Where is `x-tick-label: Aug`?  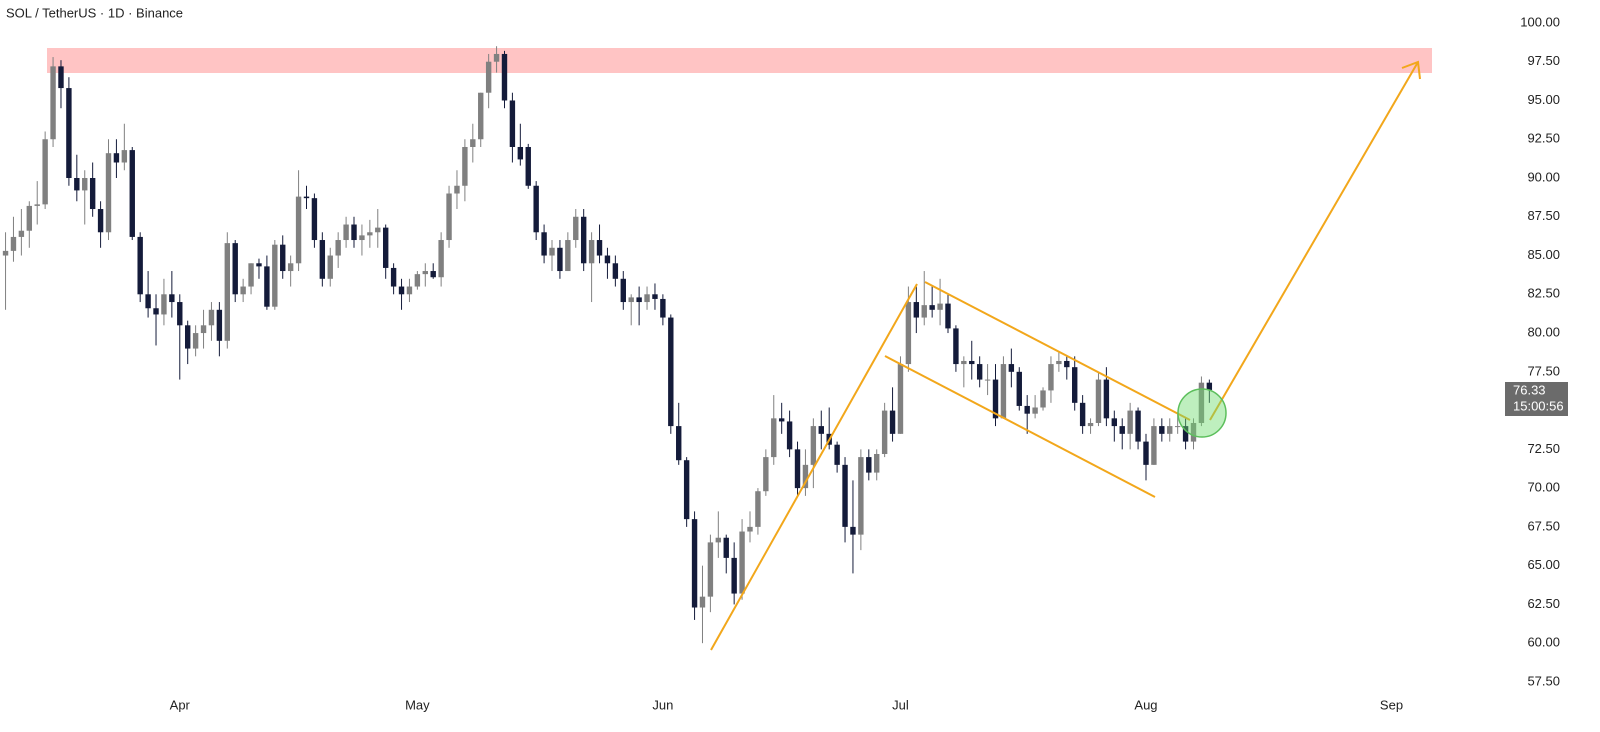 x-tick-label: Aug is located at coordinates (1145, 704).